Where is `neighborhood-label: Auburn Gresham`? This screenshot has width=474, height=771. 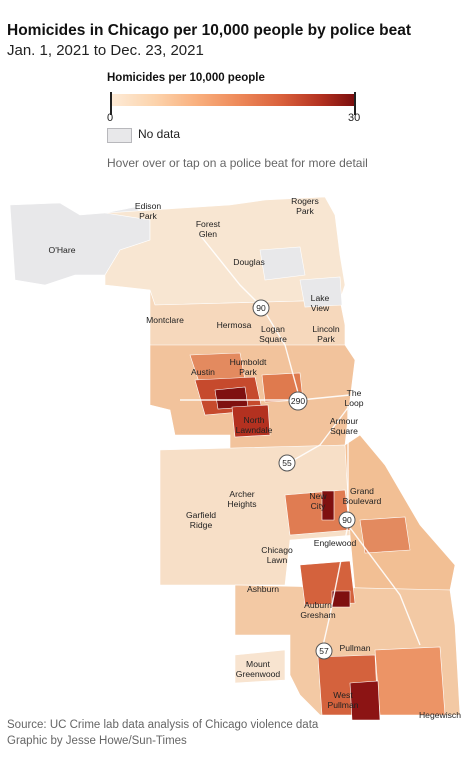 neighborhood-label: Auburn Gresham is located at coordinates (317, 610).